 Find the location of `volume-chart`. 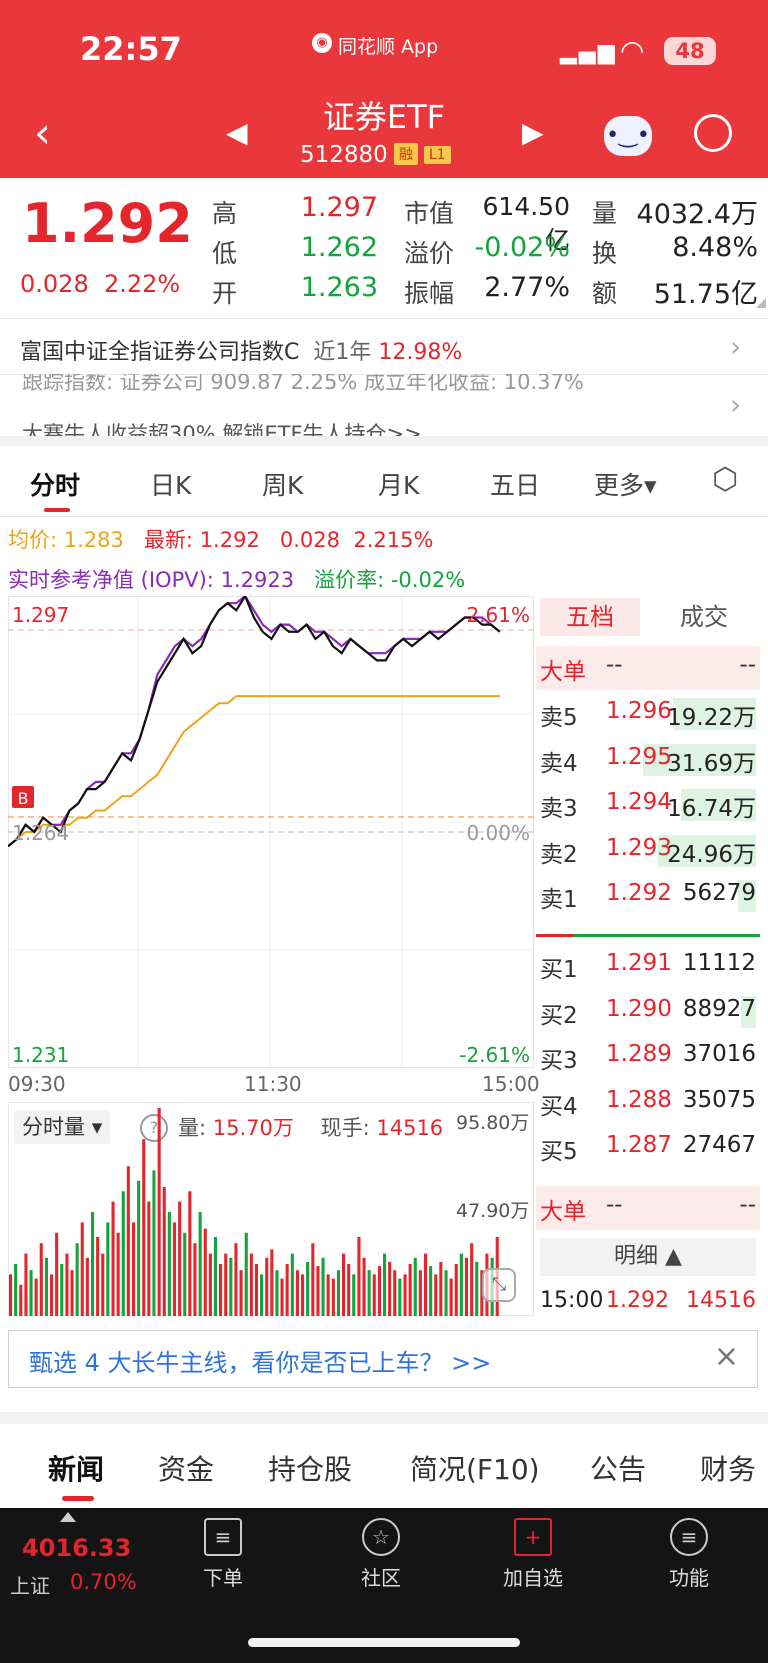

volume-chart is located at coordinates (271, 1209).